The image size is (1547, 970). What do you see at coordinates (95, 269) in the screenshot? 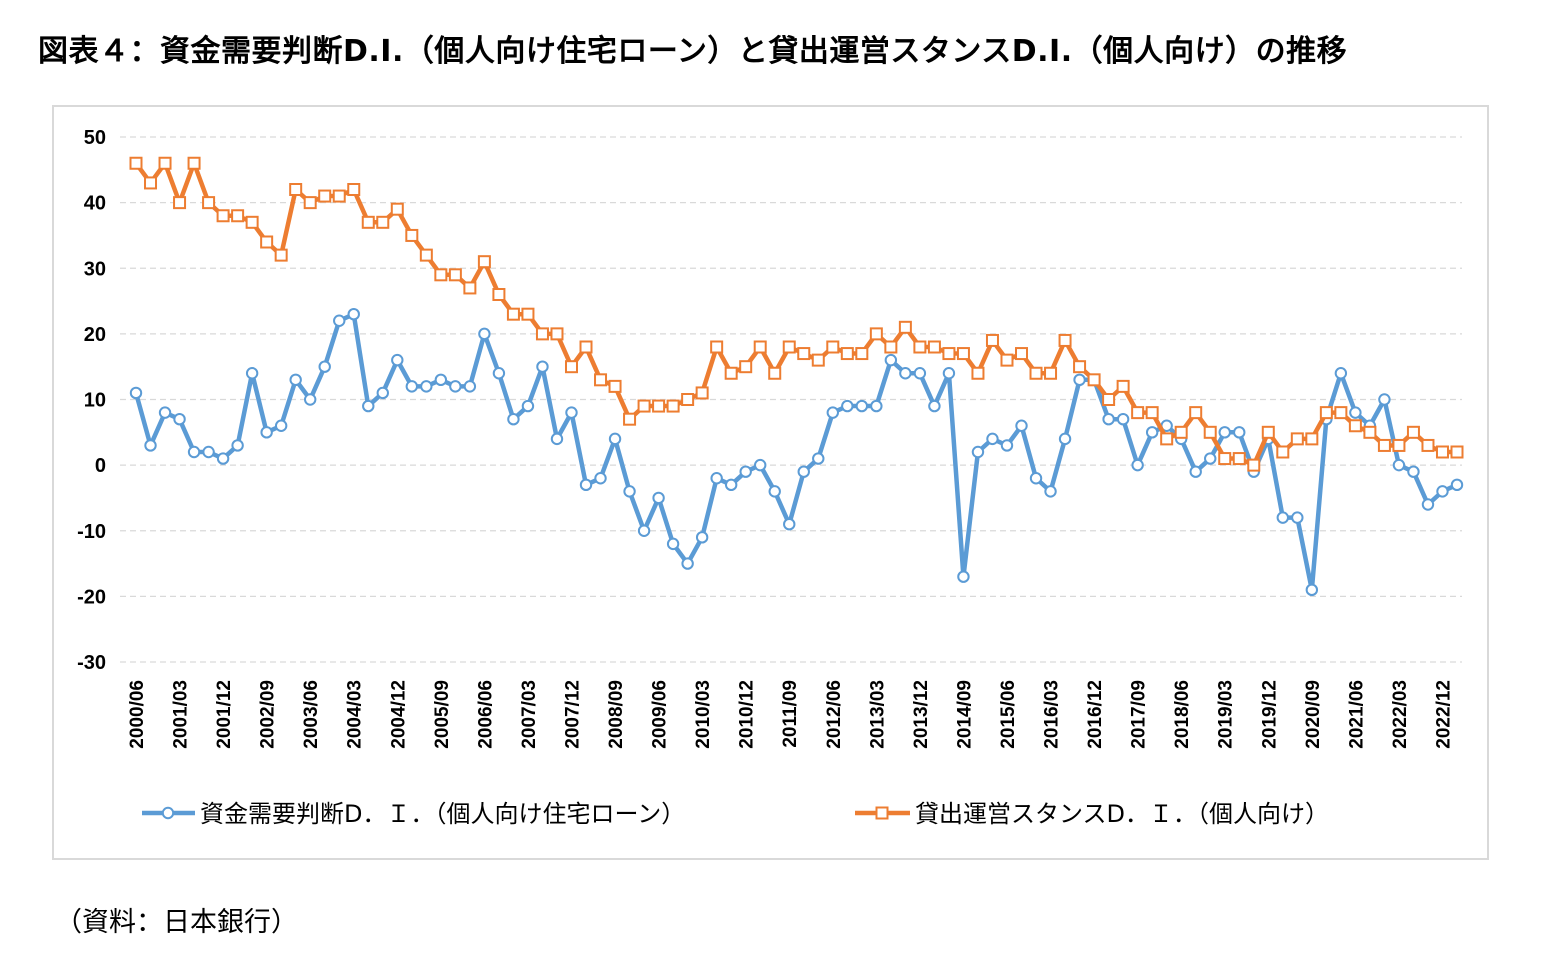
I see `y-tick-label: 30` at bounding box center [95, 269].